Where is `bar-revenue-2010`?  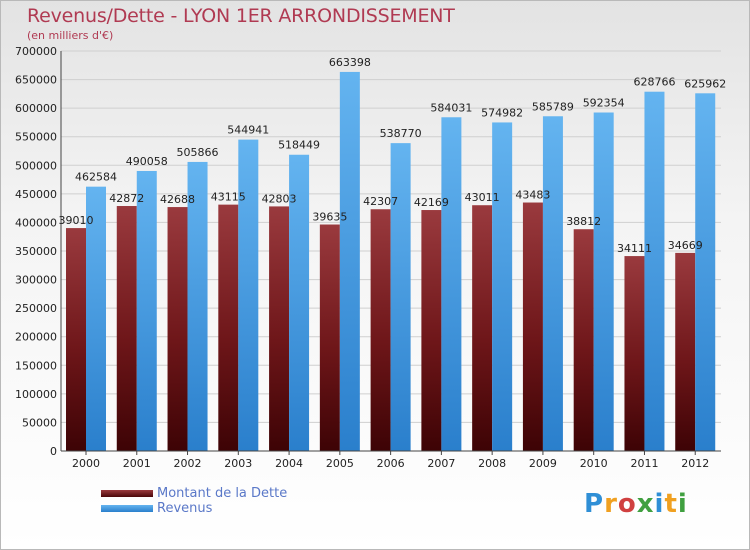
bar-revenue-2010 is located at coordinates (603, 282).